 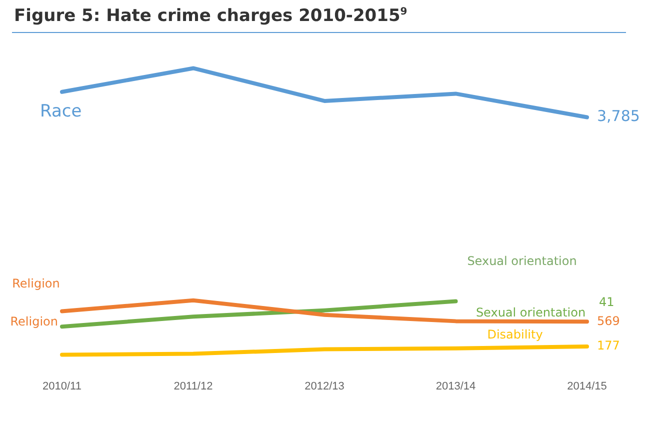 What do you see at coordinates (608, 345) in the screenshot?
I see `data-label: 177` at bounding box center [608, 345].